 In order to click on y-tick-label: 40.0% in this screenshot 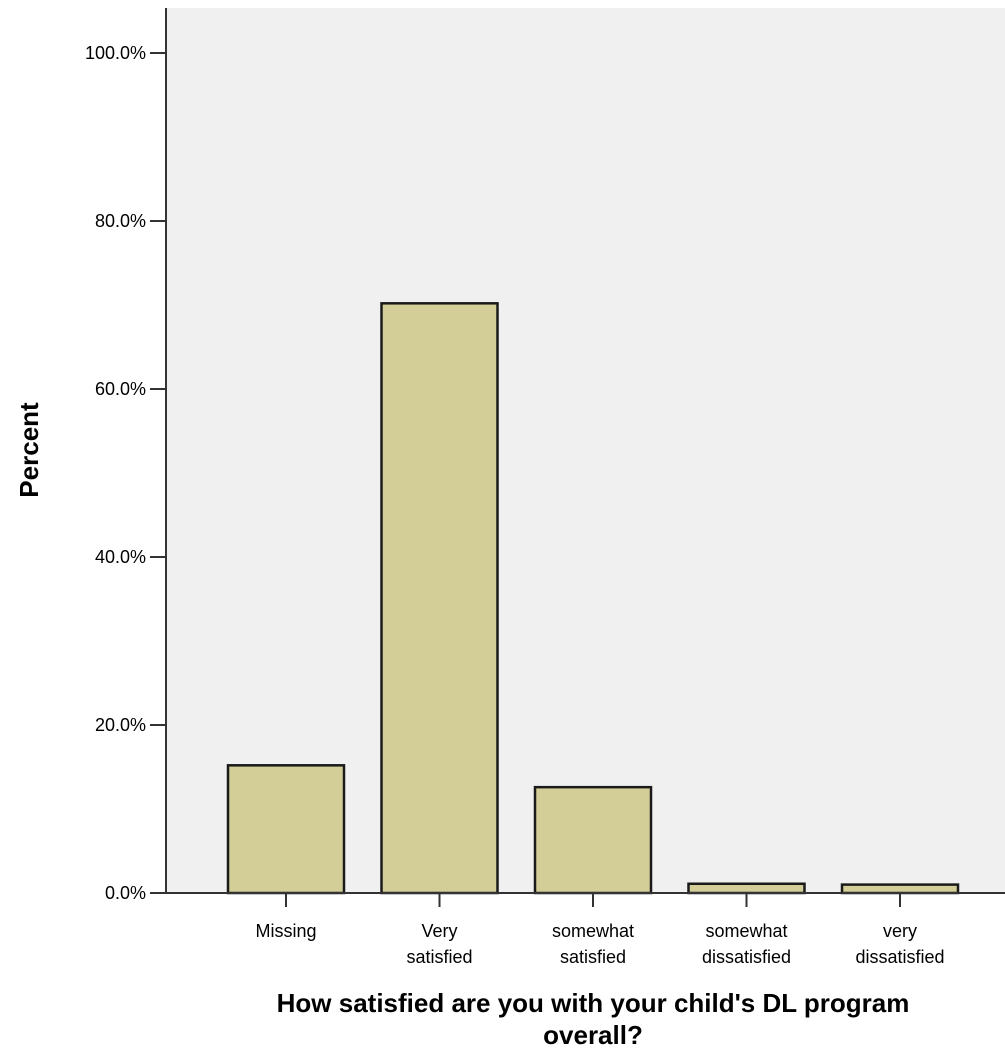, I will do `click(120, 557)`.